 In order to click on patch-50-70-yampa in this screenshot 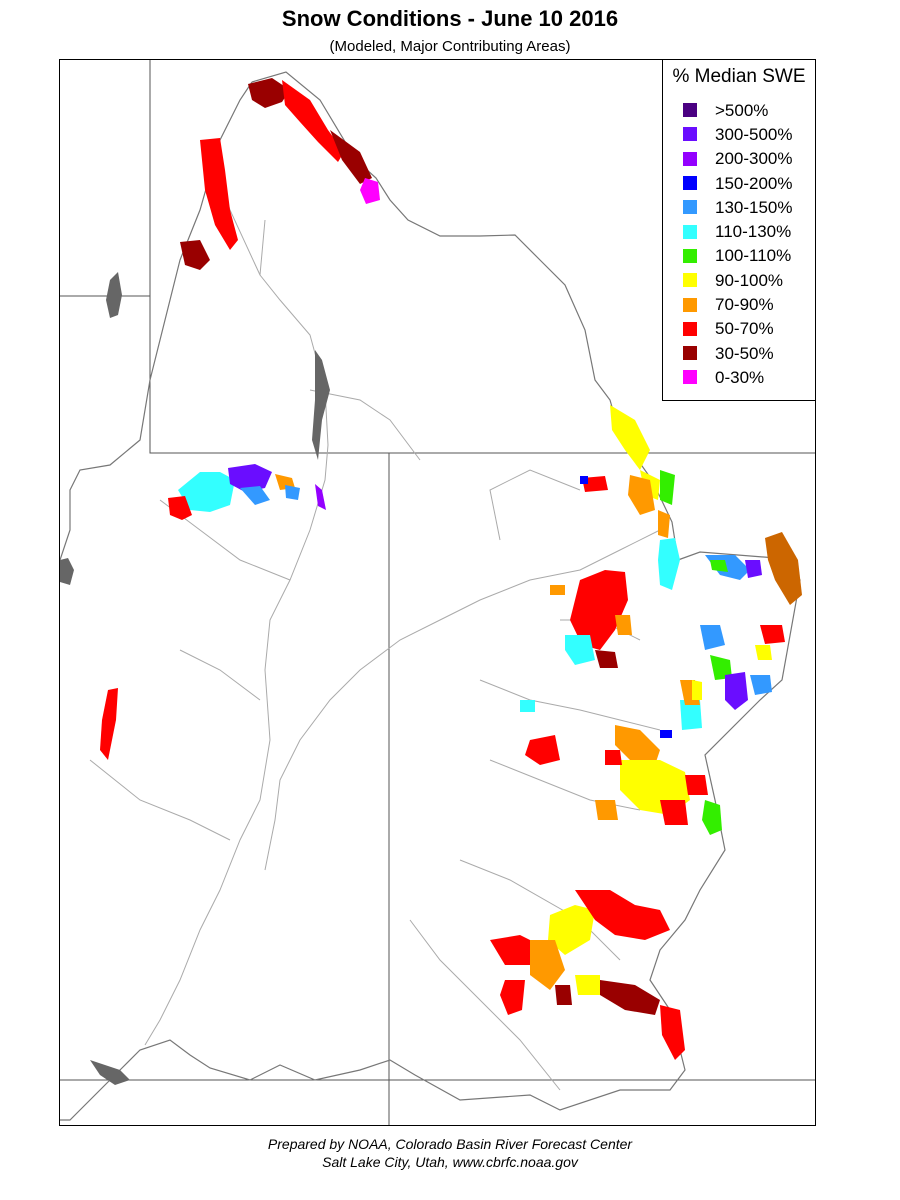, I will do `click(599, 610)`.